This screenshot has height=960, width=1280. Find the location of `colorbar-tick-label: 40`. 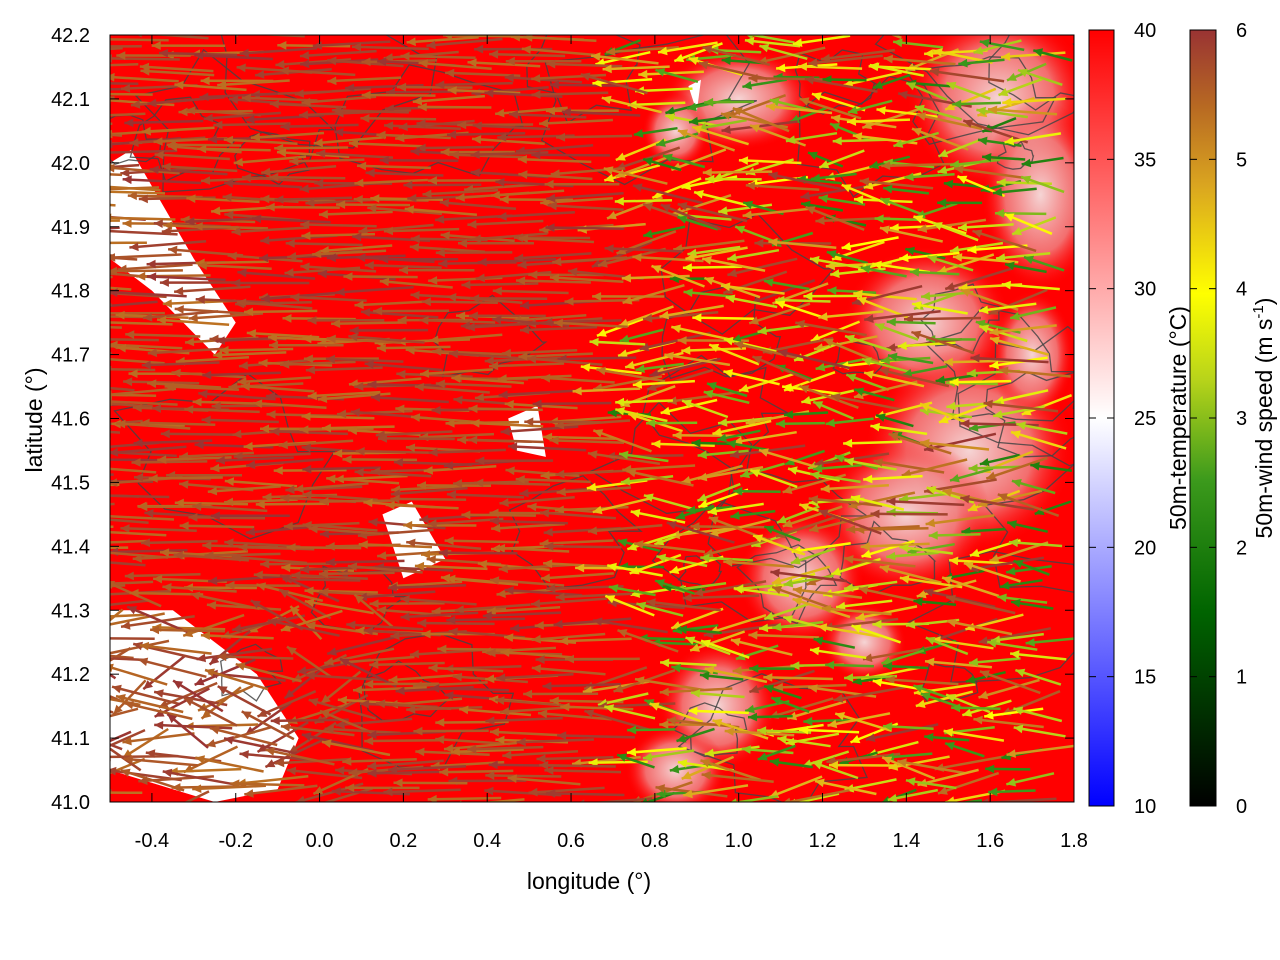

colorbar-tick-label: 40 is located at coordinates (1145, 31).